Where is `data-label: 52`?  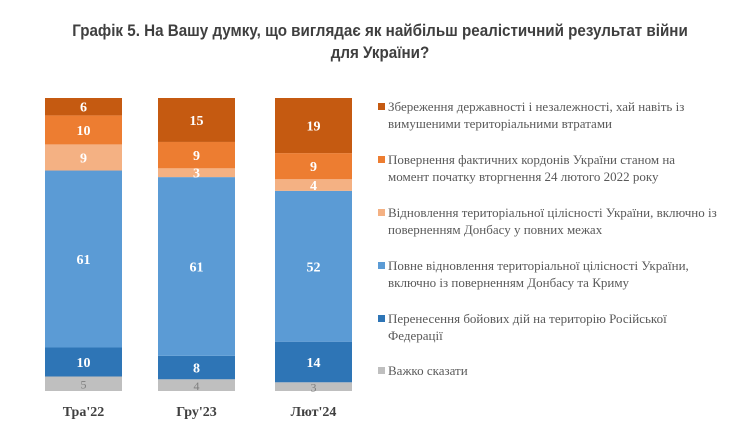
data-label: 52 is located at coordinates (314, 267).